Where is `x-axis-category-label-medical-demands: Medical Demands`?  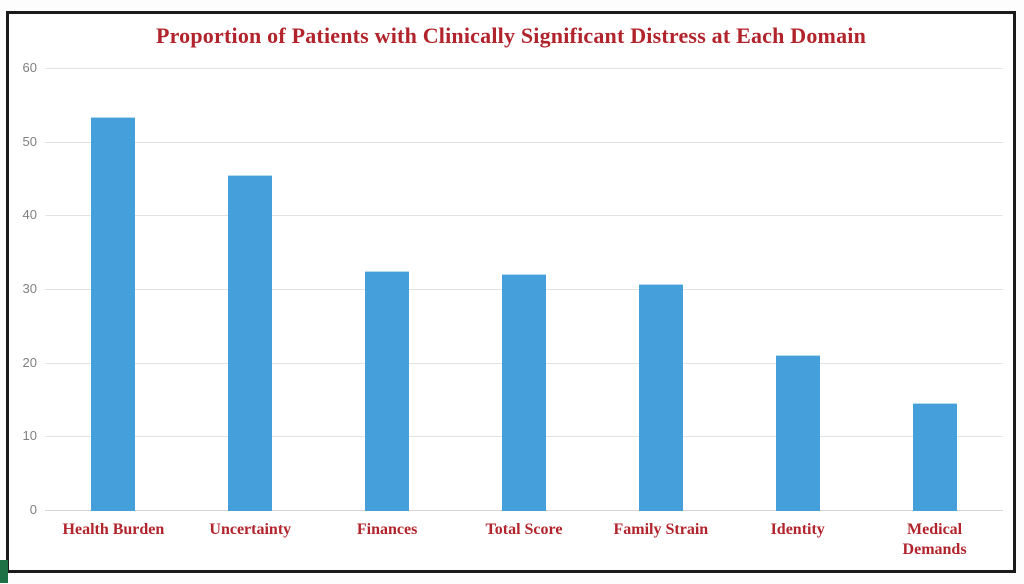 x-axis-category-label-medical-demands: Medical Demands is located at coordinates (934, 539).